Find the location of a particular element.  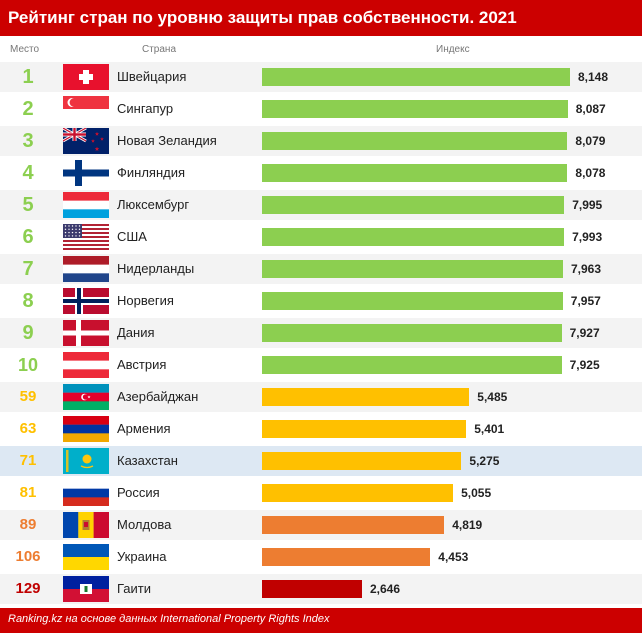

austria-flag is located at coordinates (86, 365).